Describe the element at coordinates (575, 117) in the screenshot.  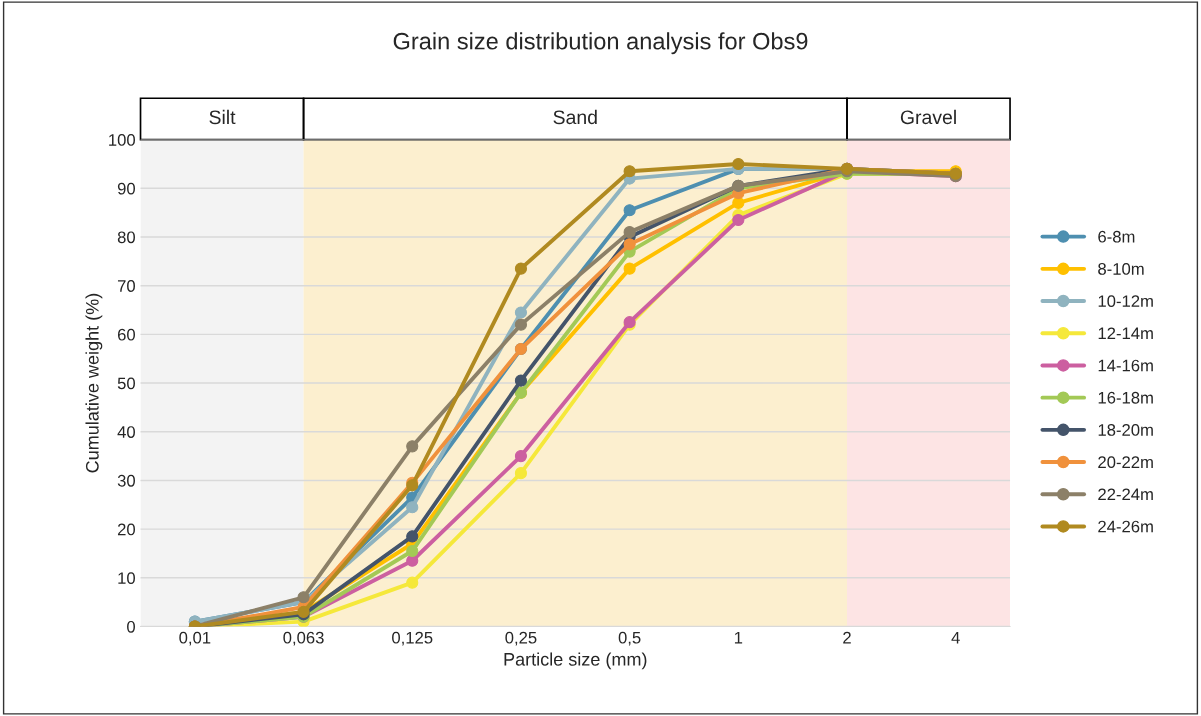
I see `band-label: Sand` at that location.